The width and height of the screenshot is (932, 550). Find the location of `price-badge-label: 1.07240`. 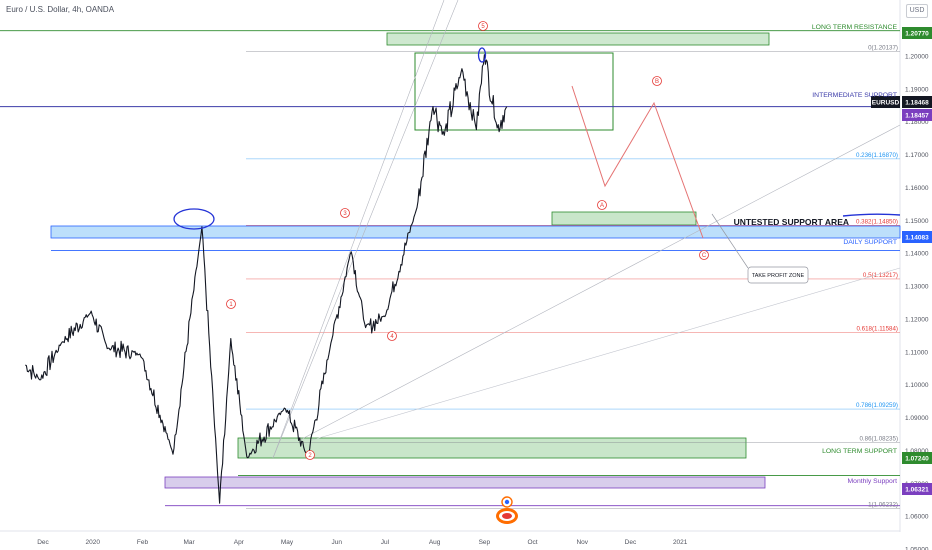

price-badge-label: 1.07240 is located at coordinates (917, 459).